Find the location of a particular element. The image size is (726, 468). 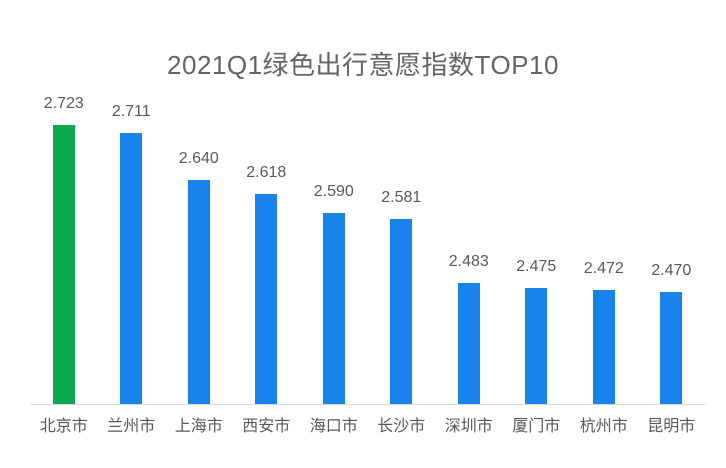

bar-column: 2.640 is located at coordinates (199, 247).